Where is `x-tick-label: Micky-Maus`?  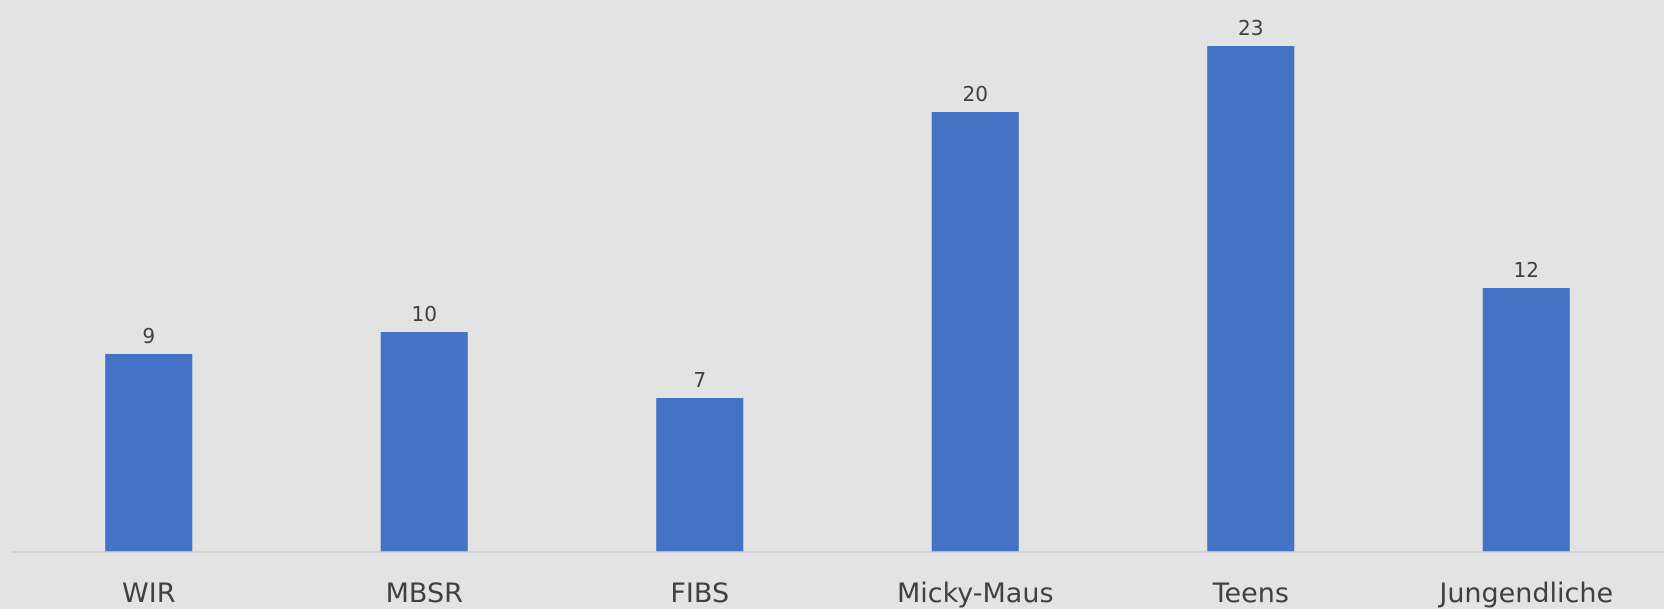 x-tick-label: Micky-Maus is located at coordinates (975, 593).